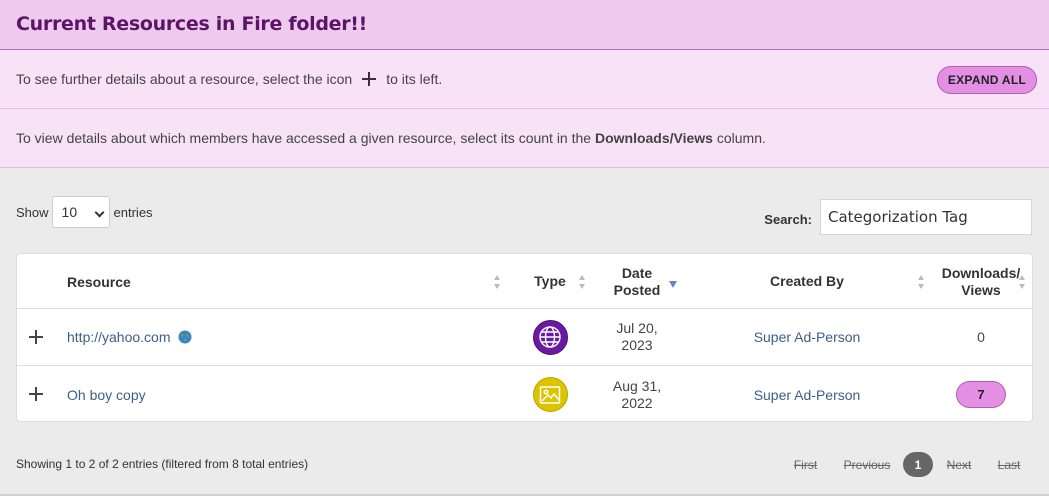 This screenshot has height=496, width=1049. What do you see at coordinates (524, 25) in the screenshot?
I see `page-banner: Current Resources in Fire folder!!` at bounding box center [524, 25].